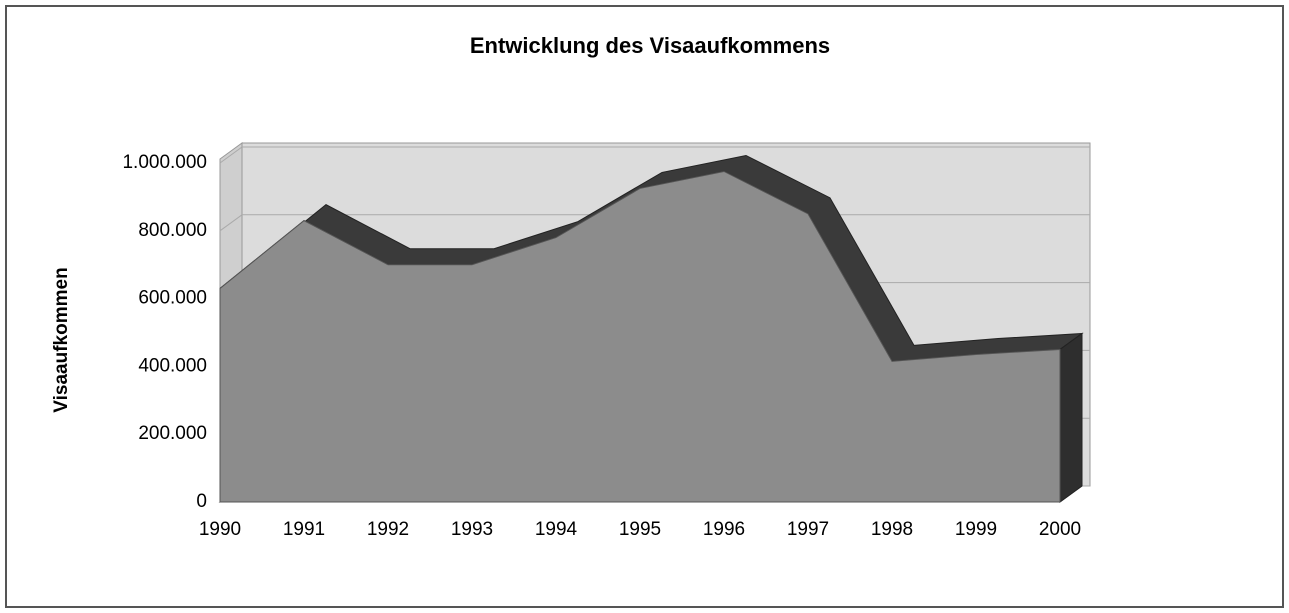 The image size is (1289, 613). I want to click on x-tick-label: 1996, so click(724, 529).